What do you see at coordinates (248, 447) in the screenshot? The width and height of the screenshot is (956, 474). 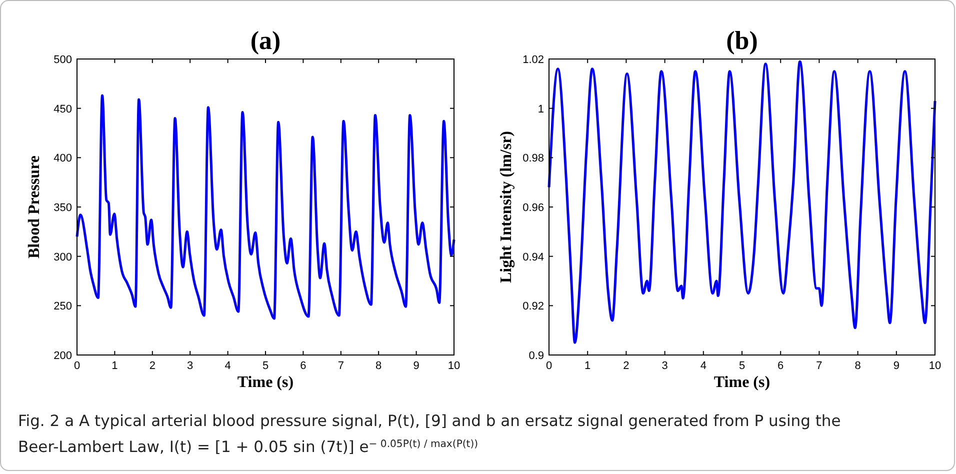 I see `text: Beer-Lambert Law, I(t) = [1 + 0.05 sin (7t)] e$^{− 0.05P(t) / max(P(t))}$` at bounding box center [248, 447].